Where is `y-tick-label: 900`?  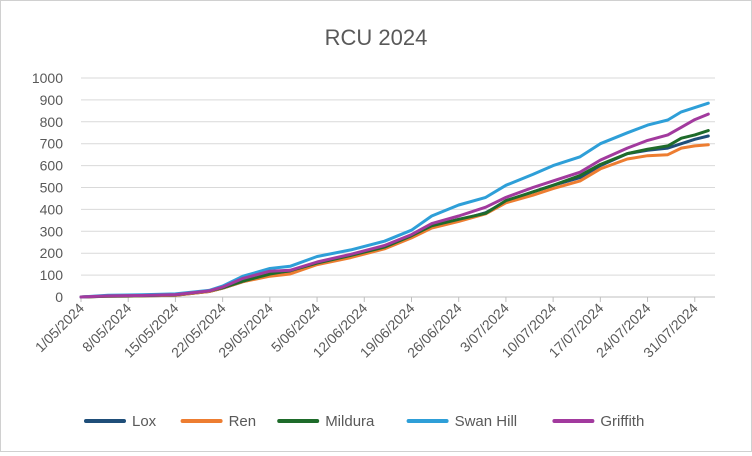 y-tick-label: 900 is located at coordinates (52, 100).